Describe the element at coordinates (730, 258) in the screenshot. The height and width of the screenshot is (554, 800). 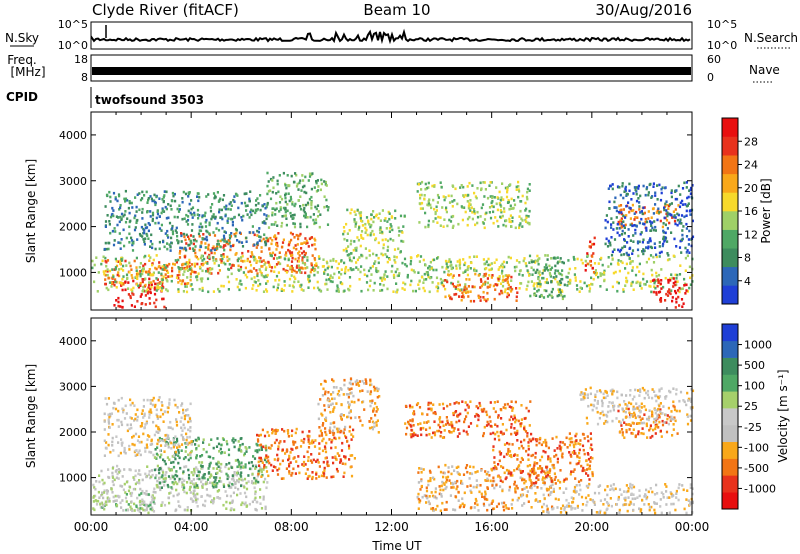
I see `colorbar-segment` at that location.